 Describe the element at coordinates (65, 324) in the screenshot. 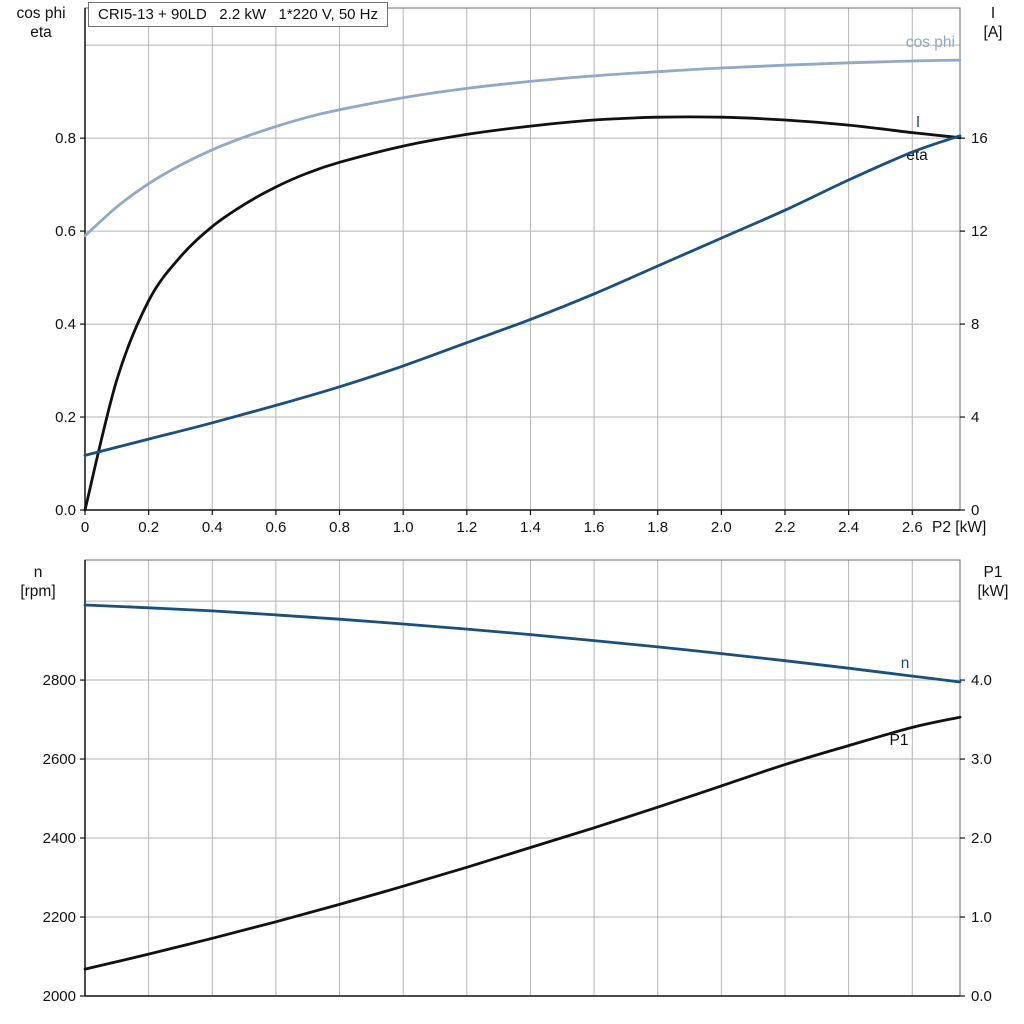

I see `left-tick-label: 0.4` at that location.